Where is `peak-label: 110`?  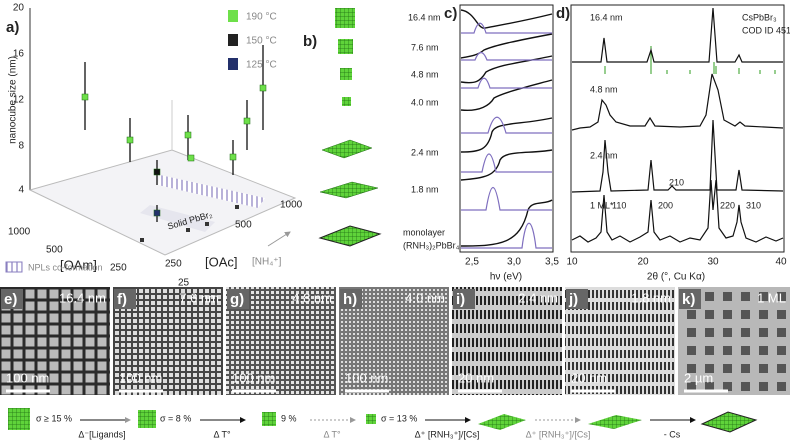 peak-label: 110 is located at coordinates (619, 205).